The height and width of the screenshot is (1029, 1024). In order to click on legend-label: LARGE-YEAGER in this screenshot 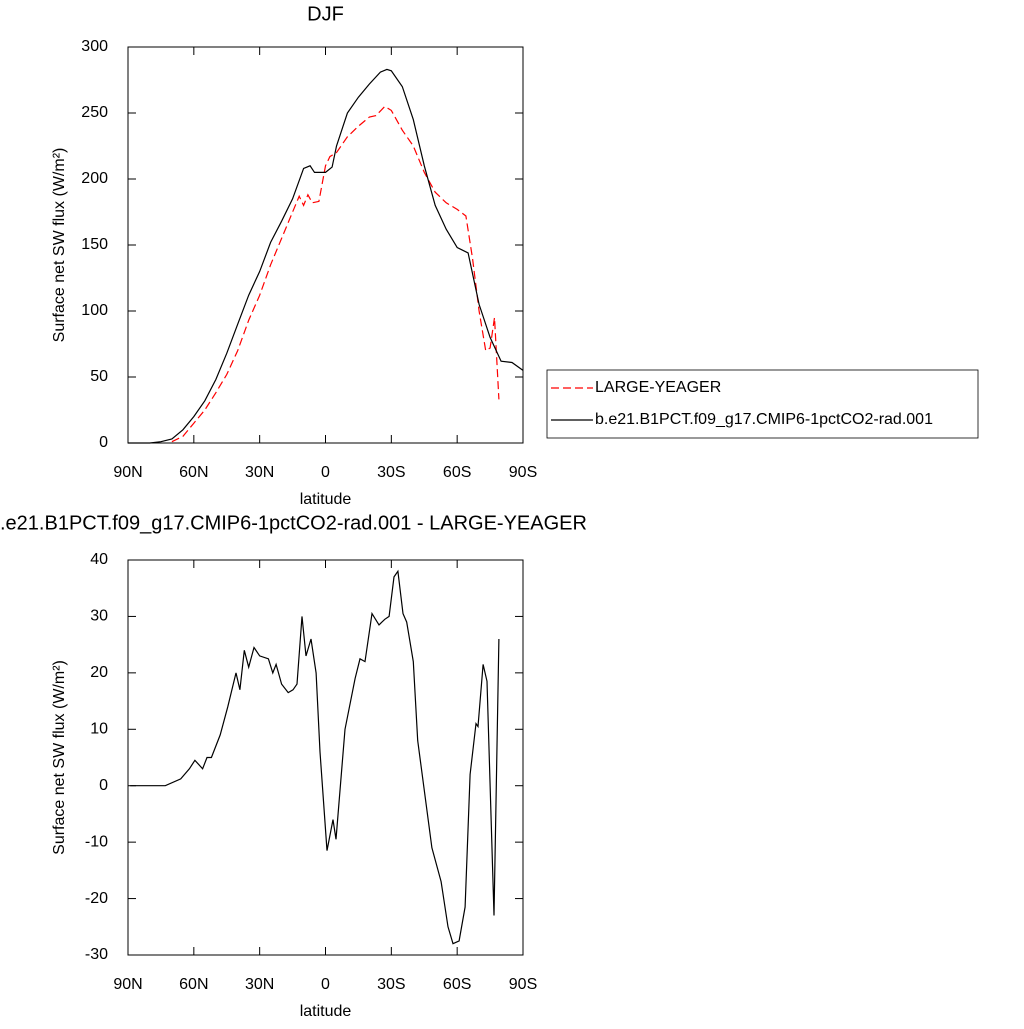, I will do `click(658, 387)`.